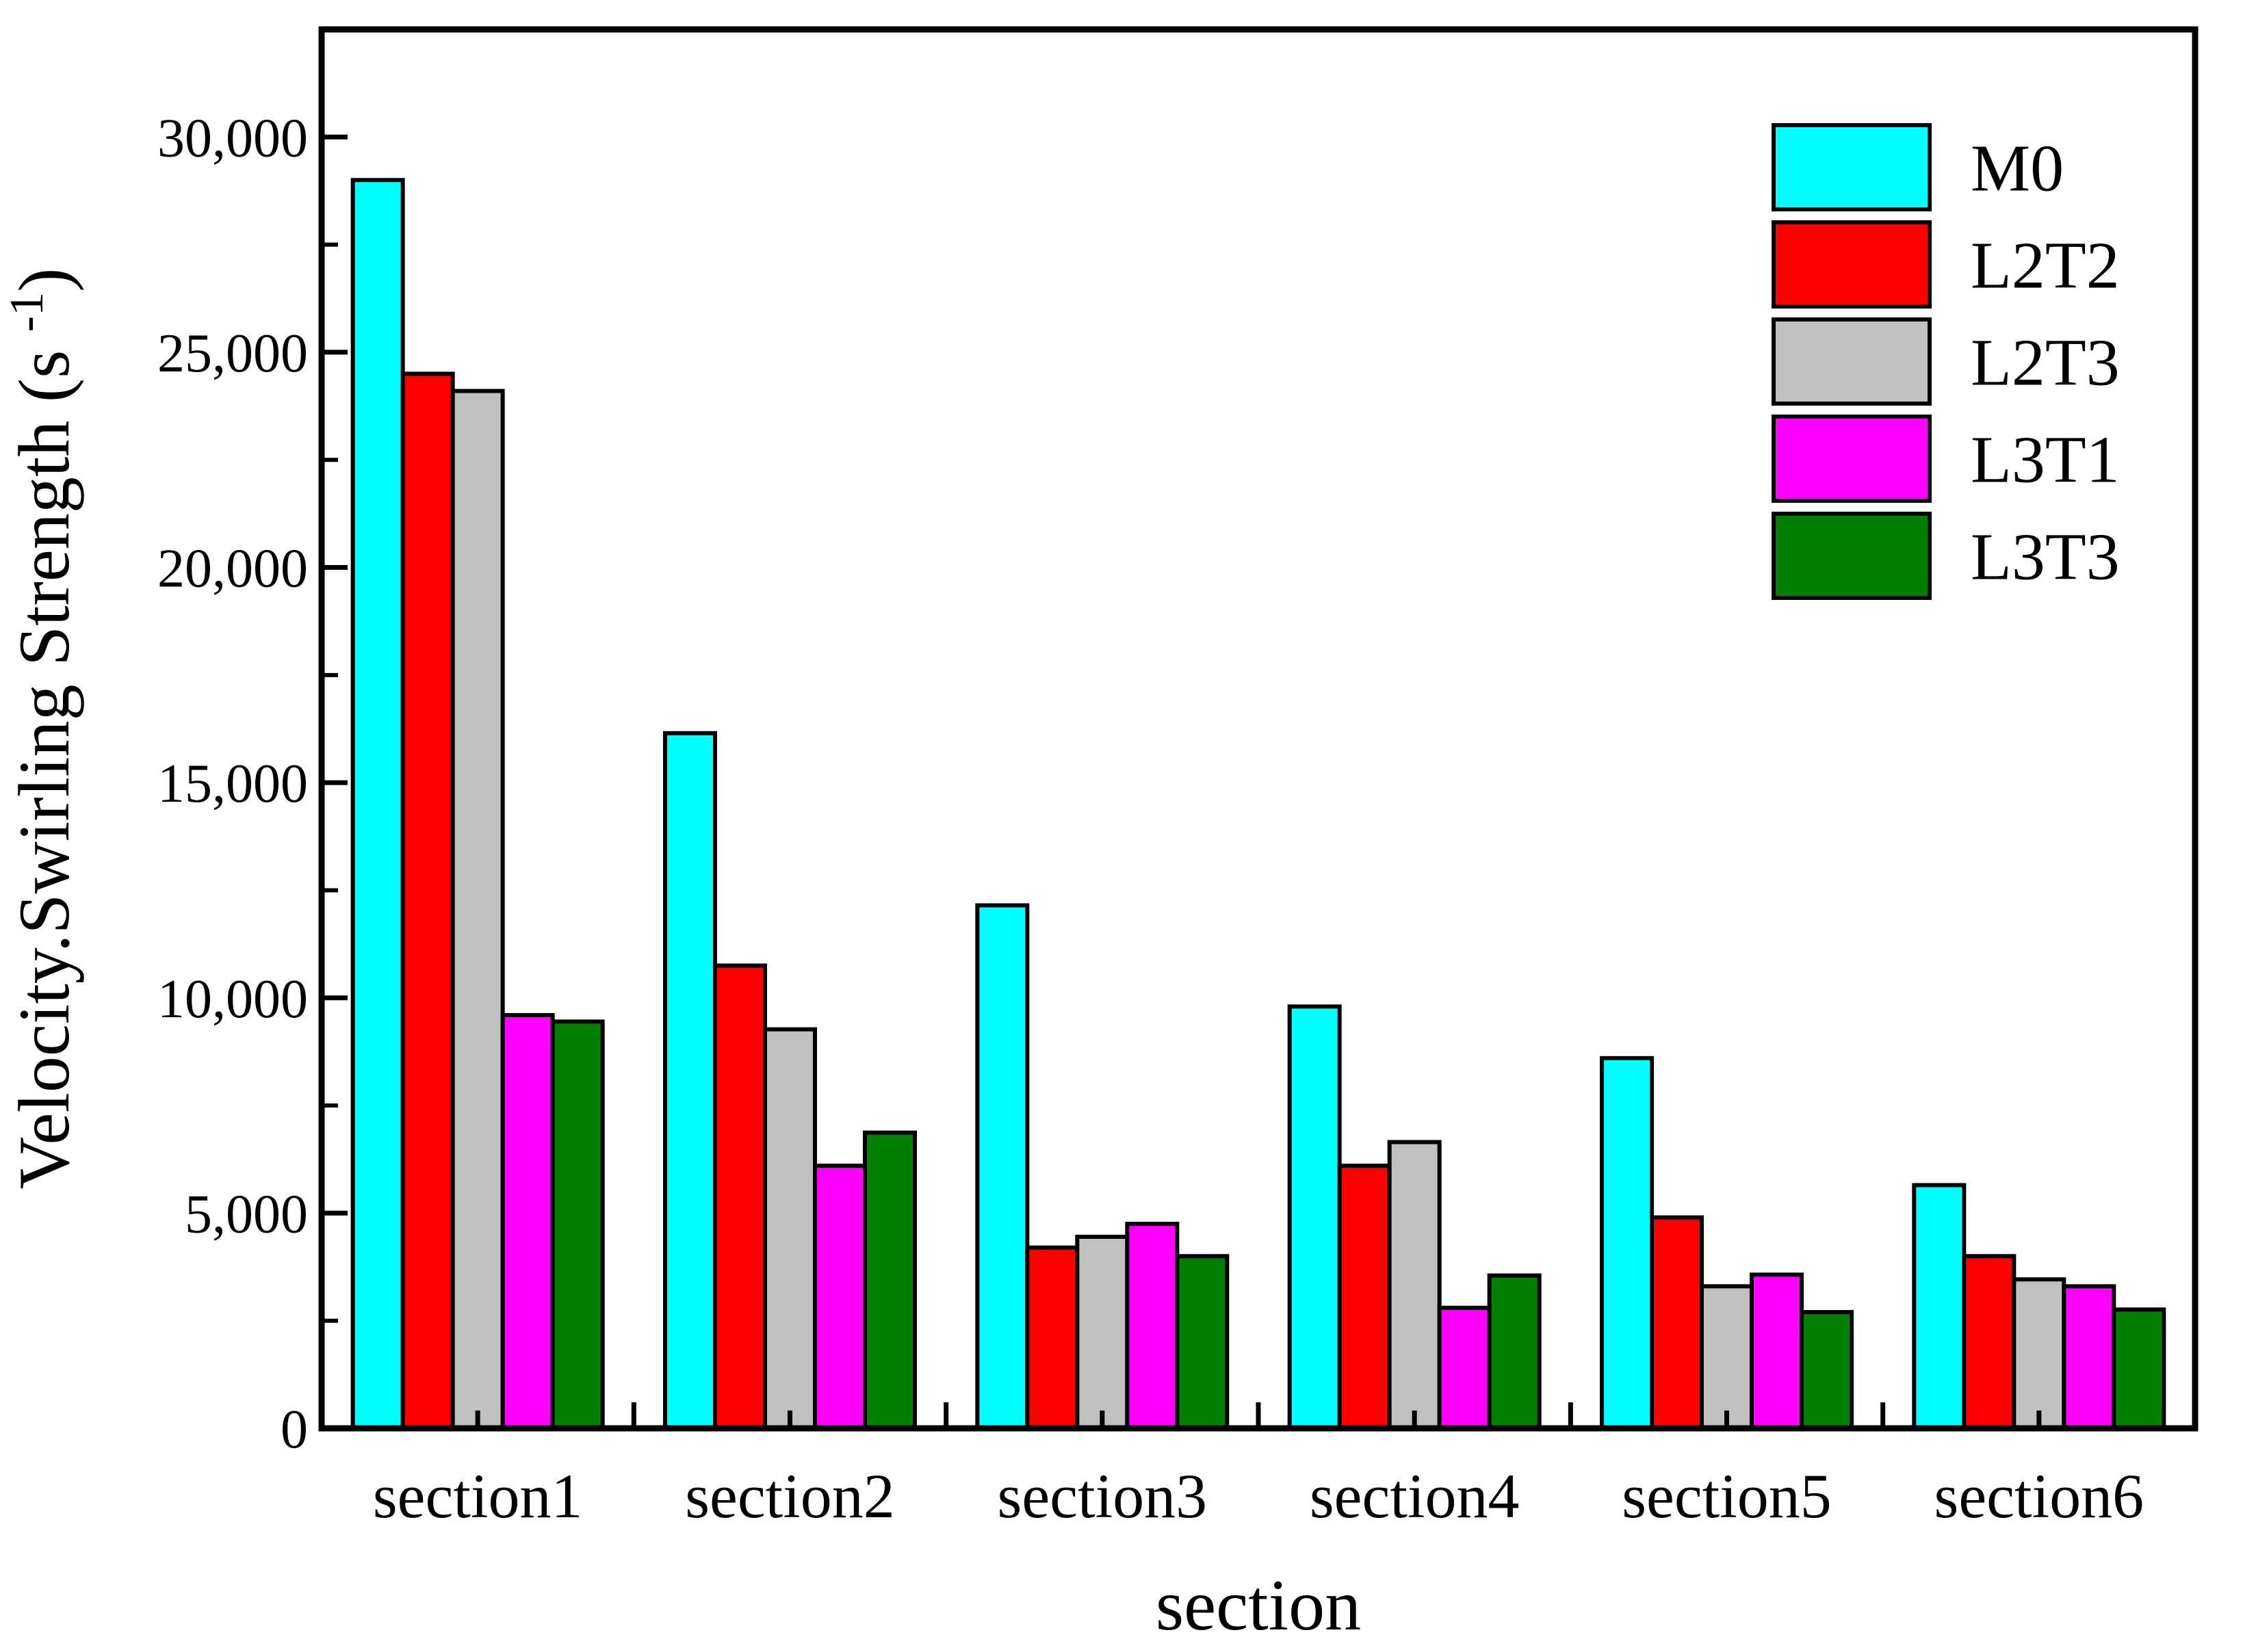 This screenshot has height=1652, width=2243. What do you see at coordinates (1103, 1496) in the screenshot?
I see `x-tick-label: section3` at bounding box center [1103, 1496].